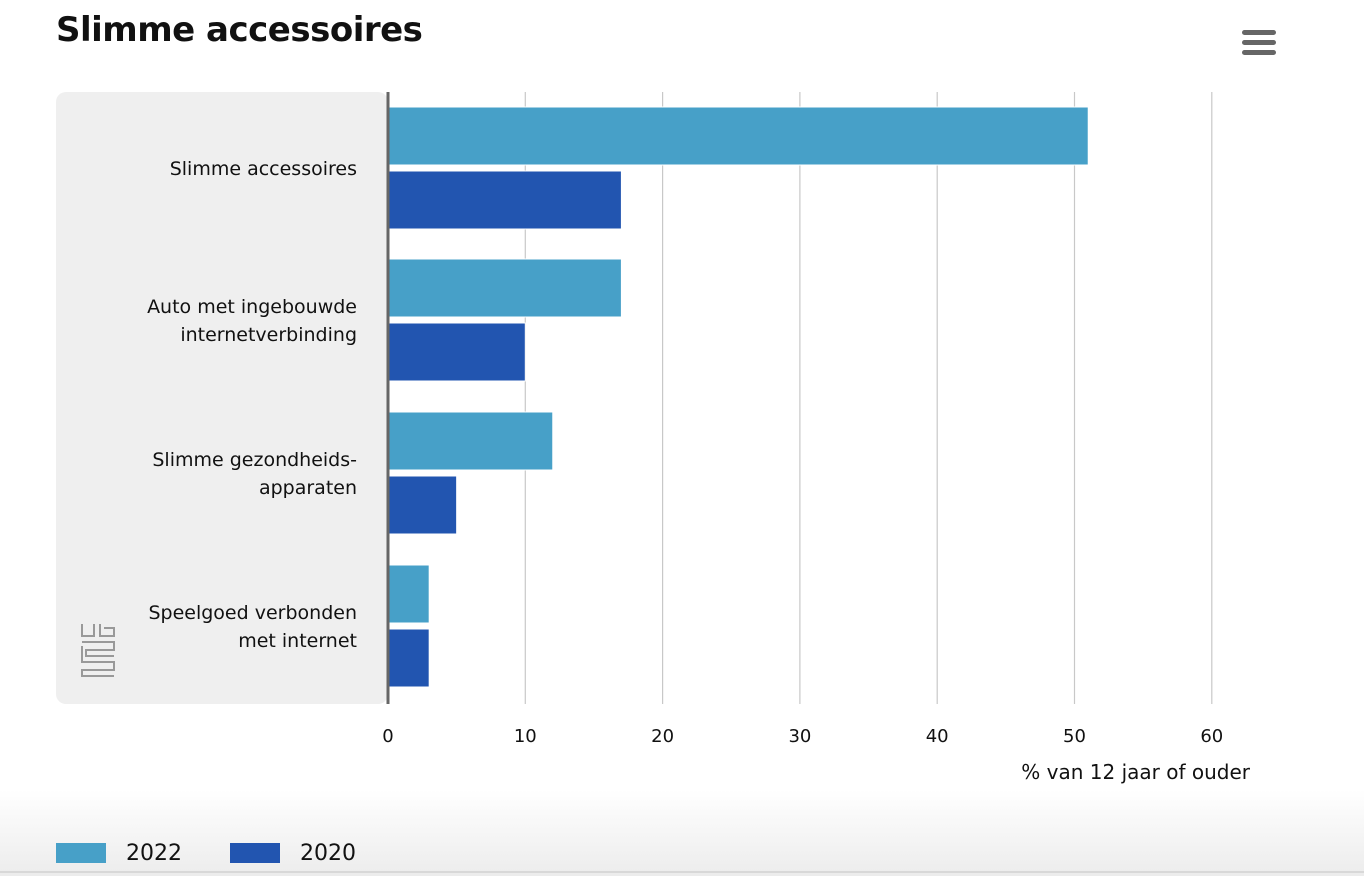 The height and width of the screenshot is (876, 1364). I want to click on category-label: Slimme accessoires, so click(263, 169).